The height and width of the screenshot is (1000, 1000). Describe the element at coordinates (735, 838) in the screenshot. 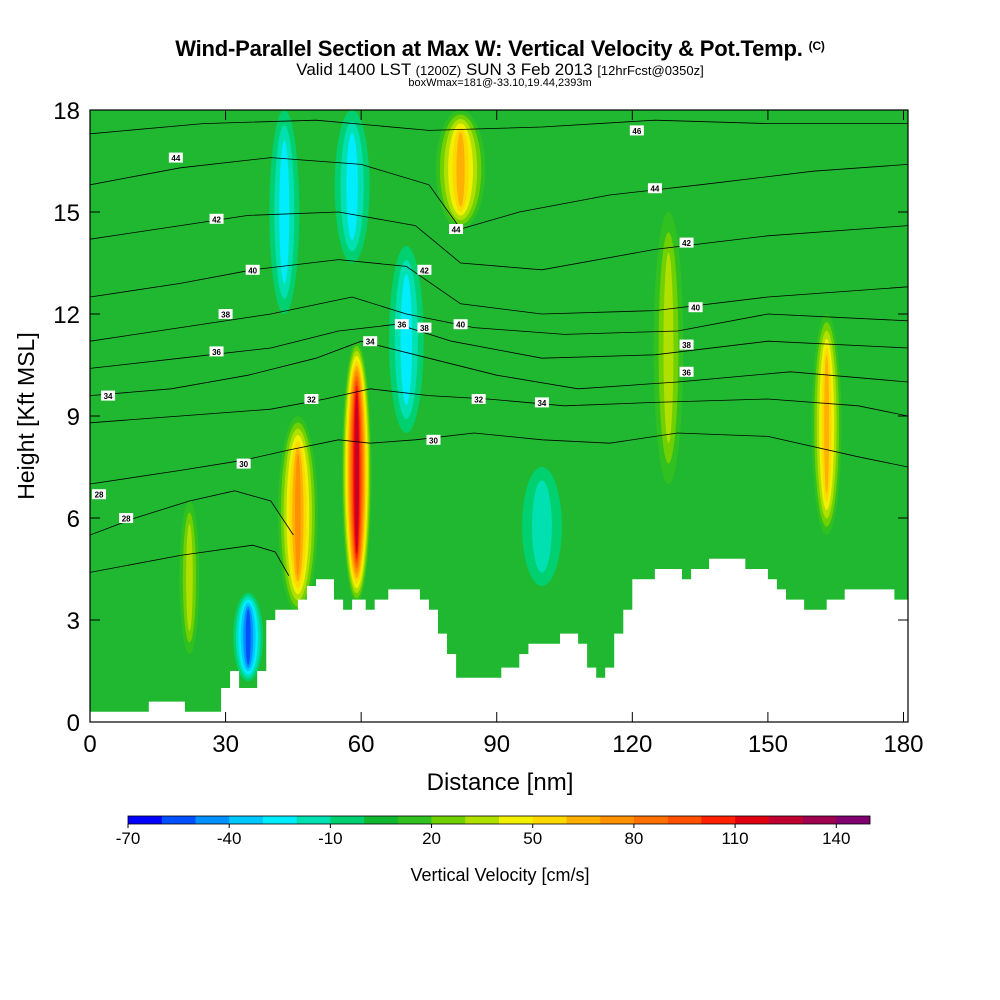

I see `colorbar-tick-label: 110` at that location.